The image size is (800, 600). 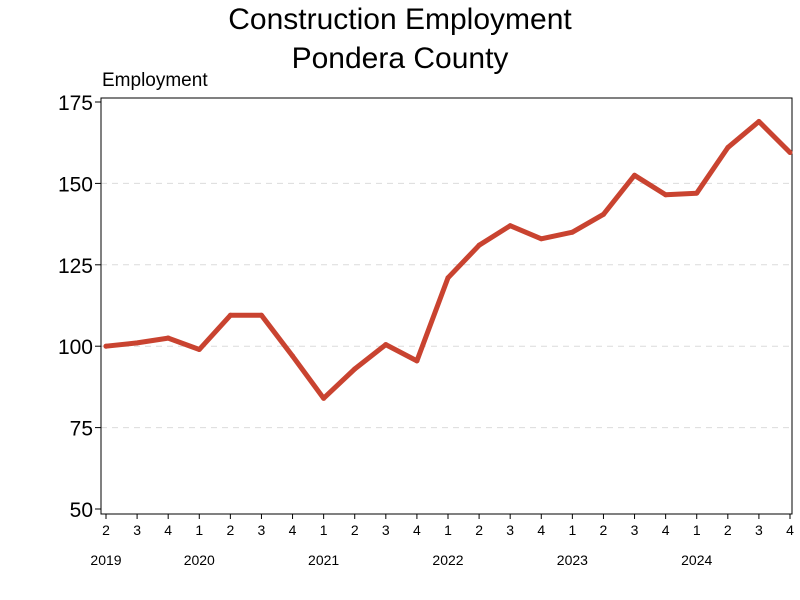 I want to click on y-tick-label: 175, so click(x=75, y=103).